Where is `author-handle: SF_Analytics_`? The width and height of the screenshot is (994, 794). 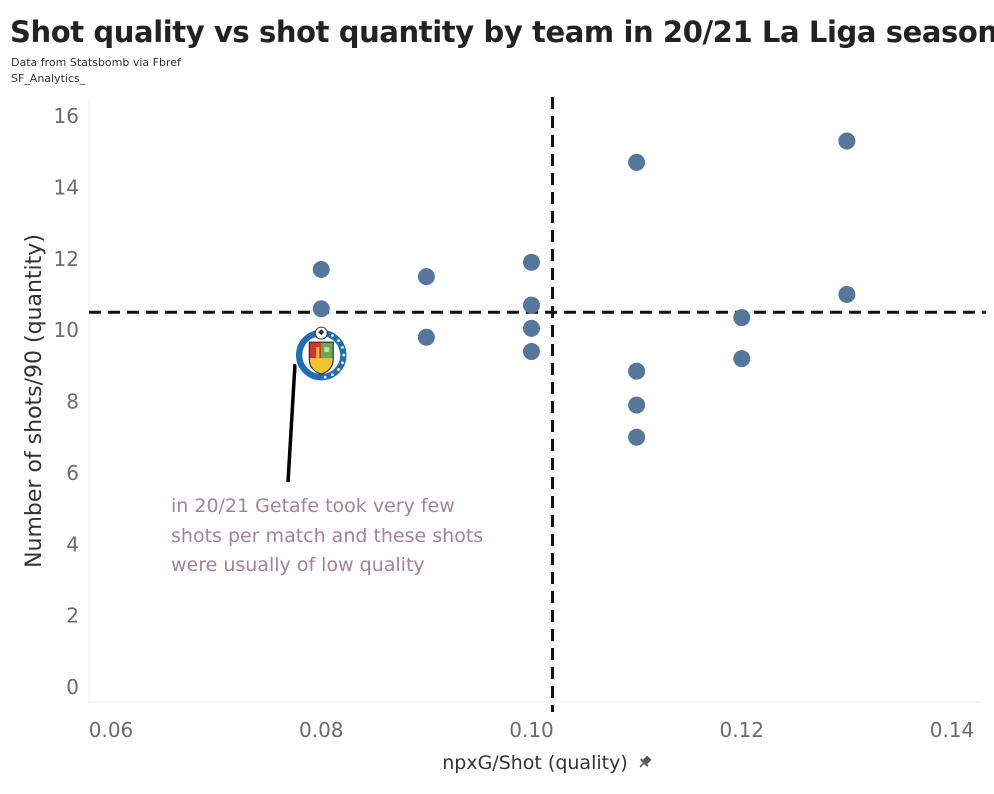 author-handle: SF_Analytics_ is located at coordinates (48, 78).